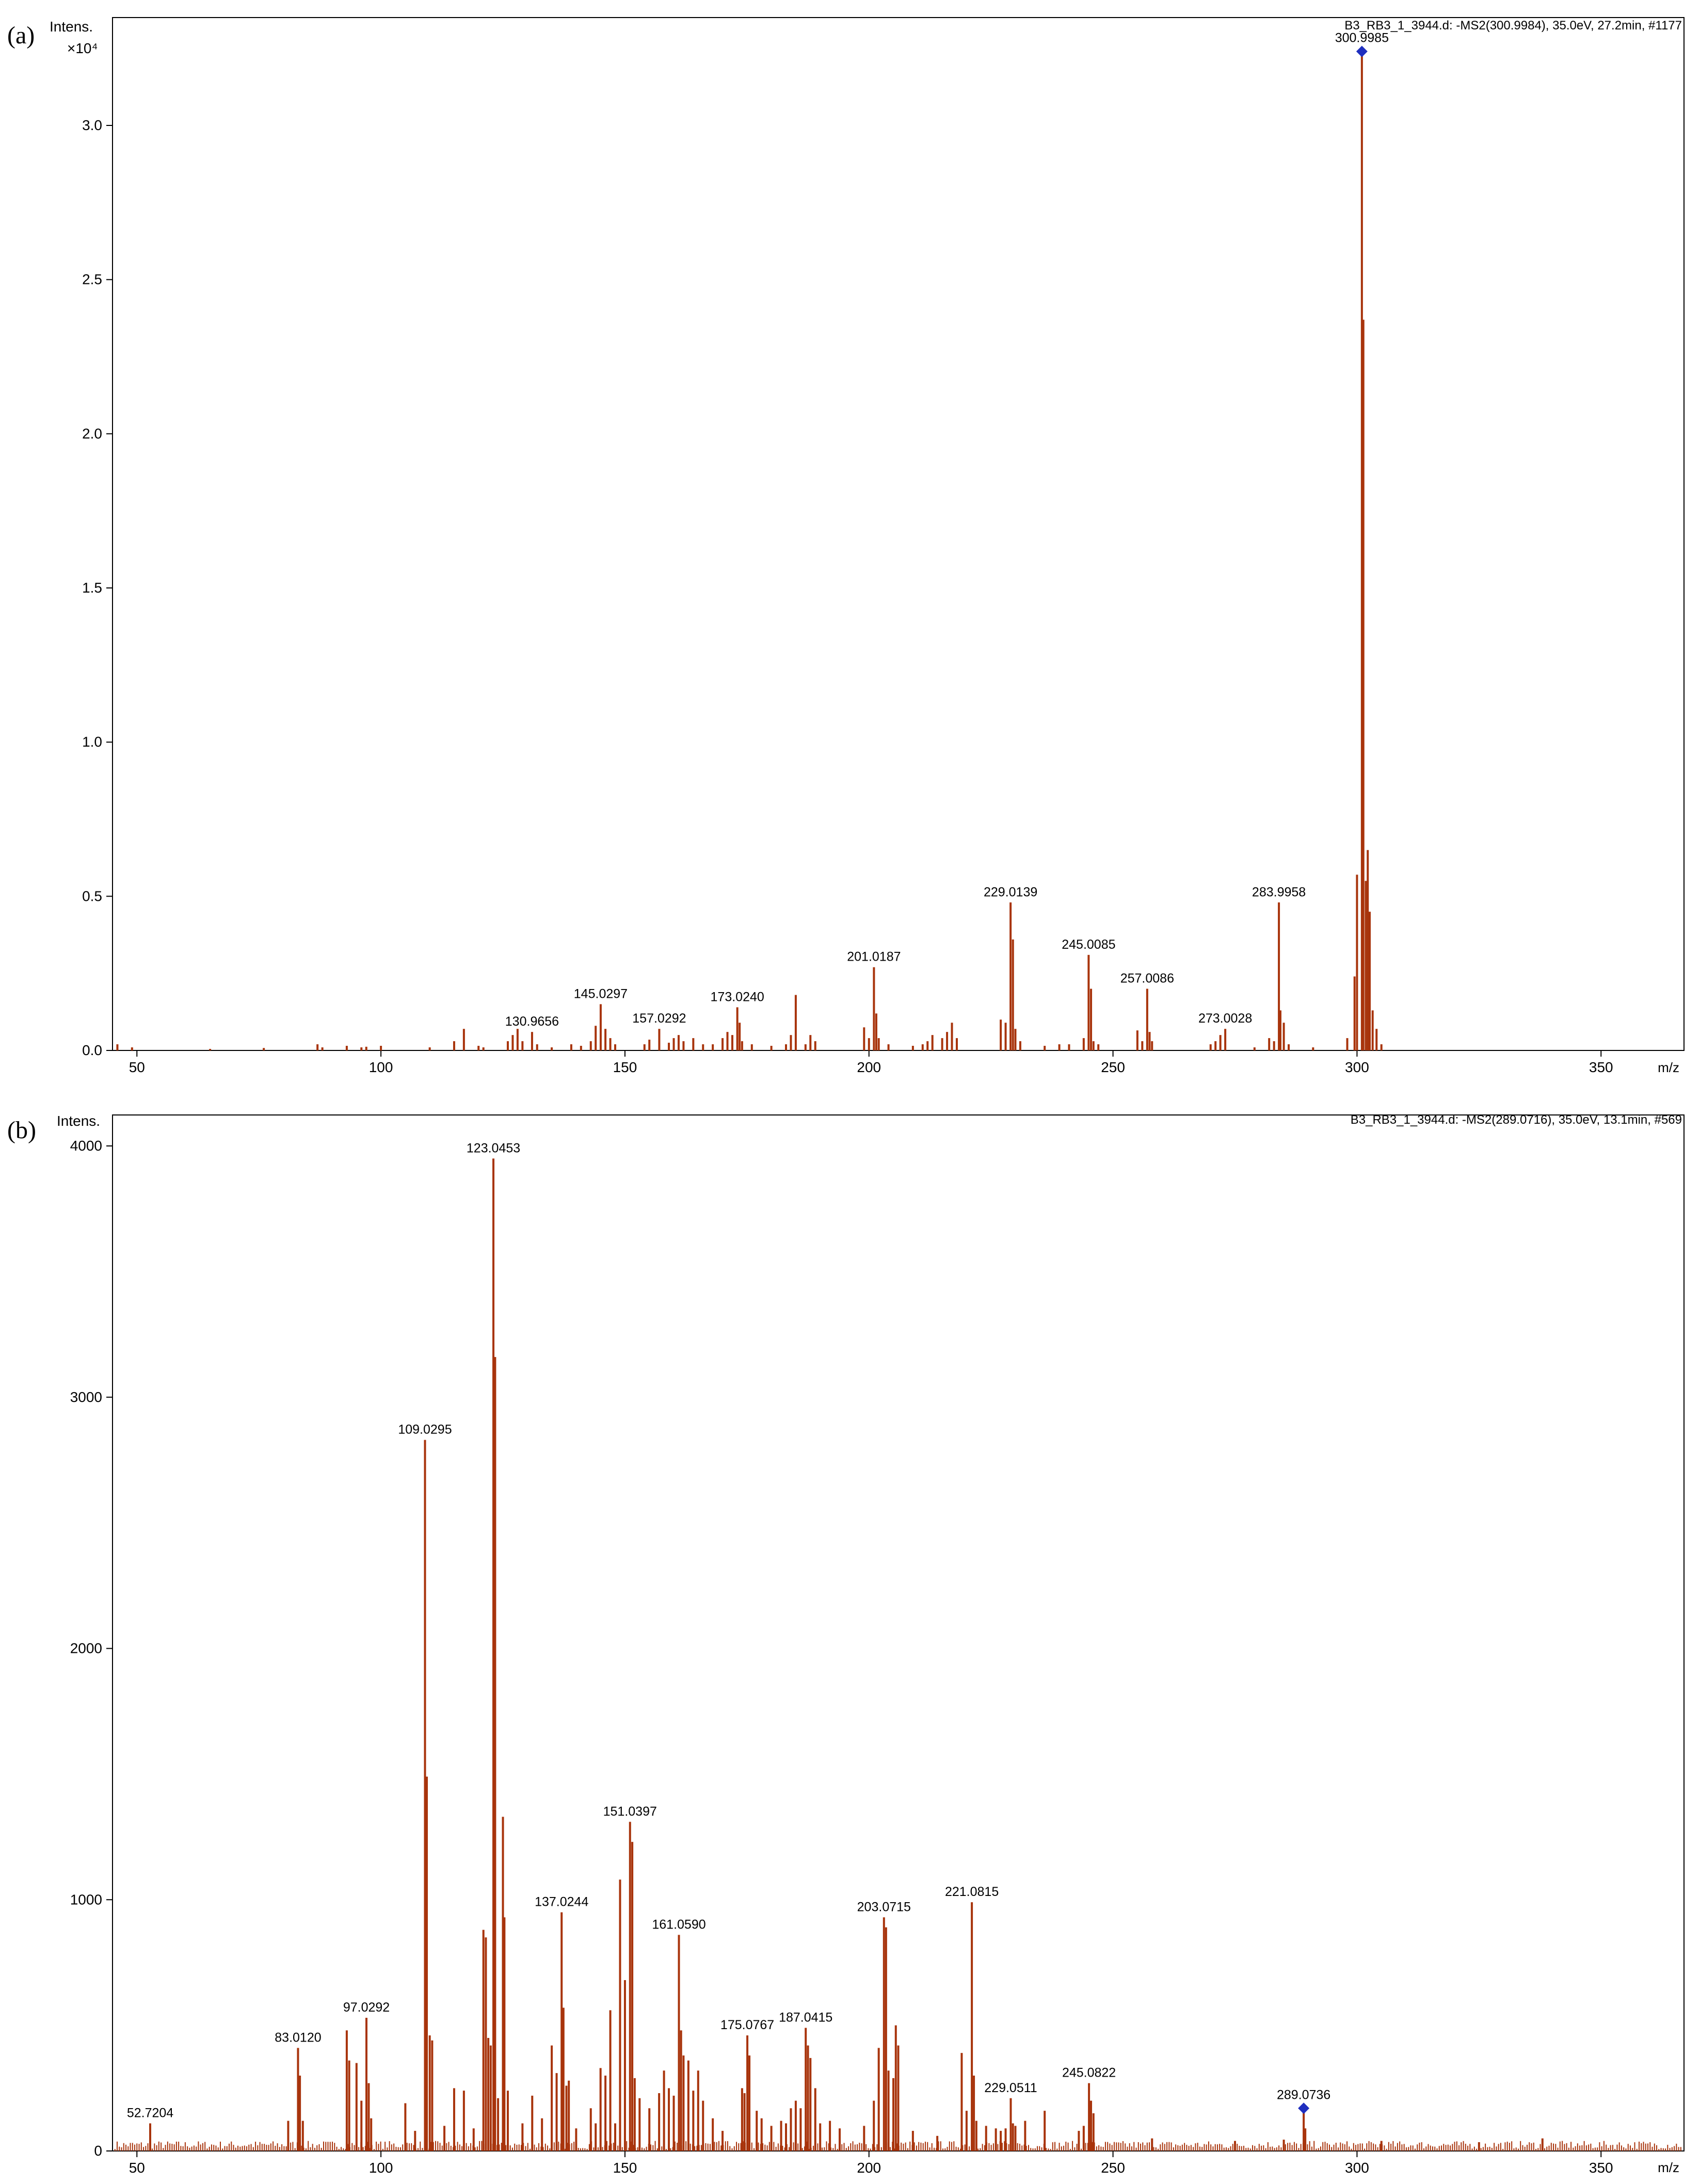 The height and width of the screenshot is (2184, 1700). I want to click on peak-label: 187.0415, so click(805, 2017).